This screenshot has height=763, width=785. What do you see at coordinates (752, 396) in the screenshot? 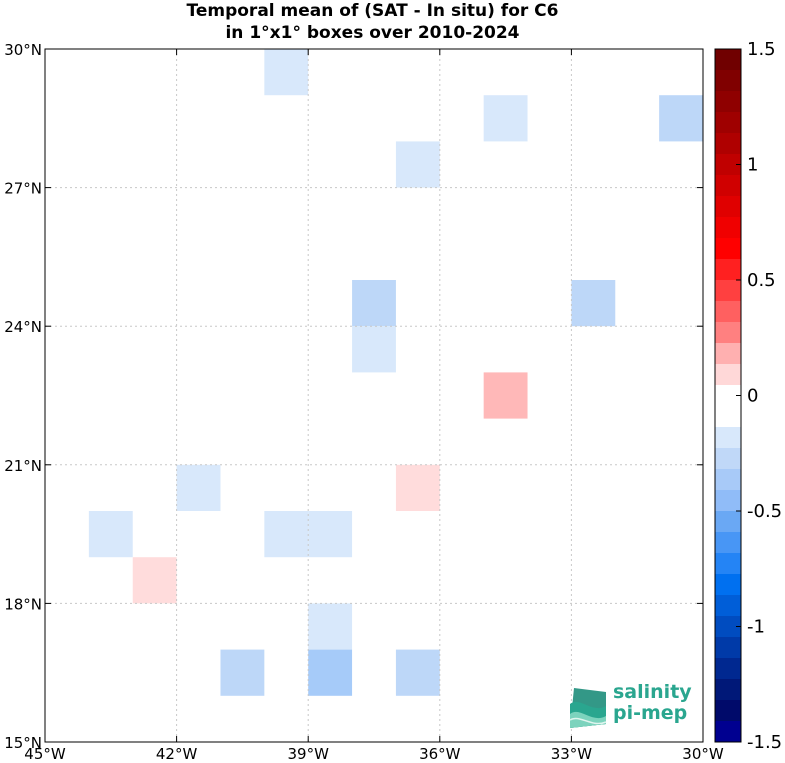
I see `colorbar-tick-label: 0` at bounding box center [752, 396].